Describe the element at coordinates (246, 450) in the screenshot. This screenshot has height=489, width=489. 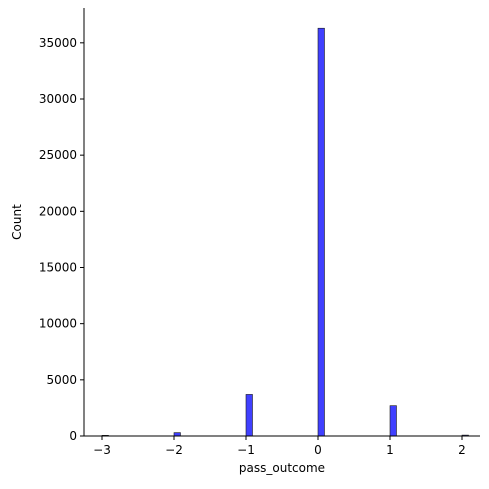
I see `x-tick-label: −1` at that location.